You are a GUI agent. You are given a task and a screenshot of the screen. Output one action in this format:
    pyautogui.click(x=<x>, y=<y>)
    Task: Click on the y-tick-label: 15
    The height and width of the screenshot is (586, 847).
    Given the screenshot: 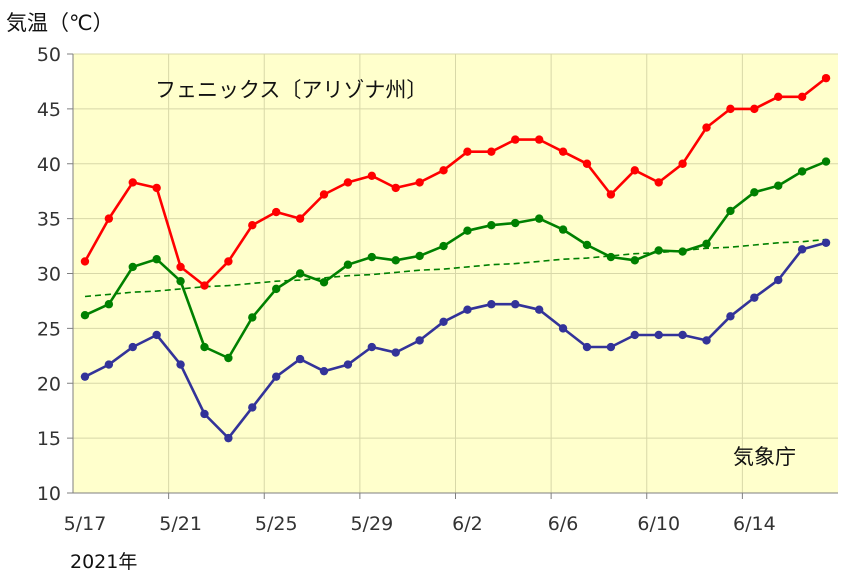 What is the action you would take?
    pyautogui.click(x=49, y=439)
    